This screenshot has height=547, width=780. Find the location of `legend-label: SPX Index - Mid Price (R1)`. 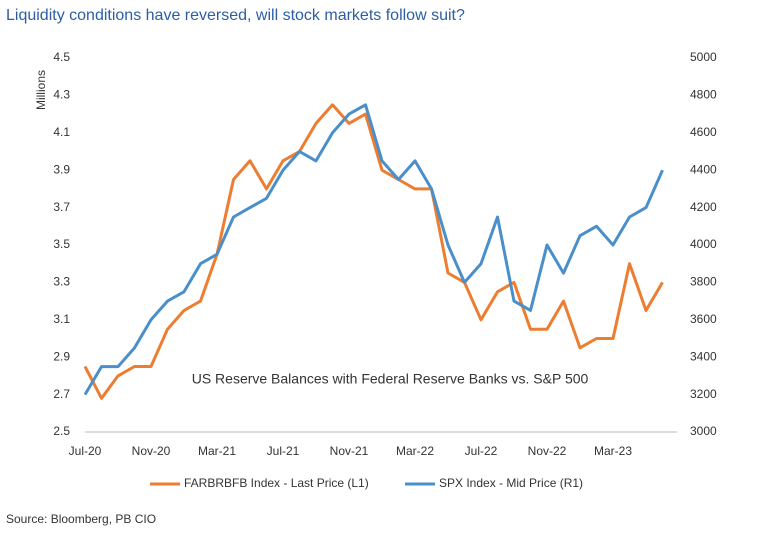

legend-label: SPX Index - Mid Price (R1) is located at coordinates (511, 483).